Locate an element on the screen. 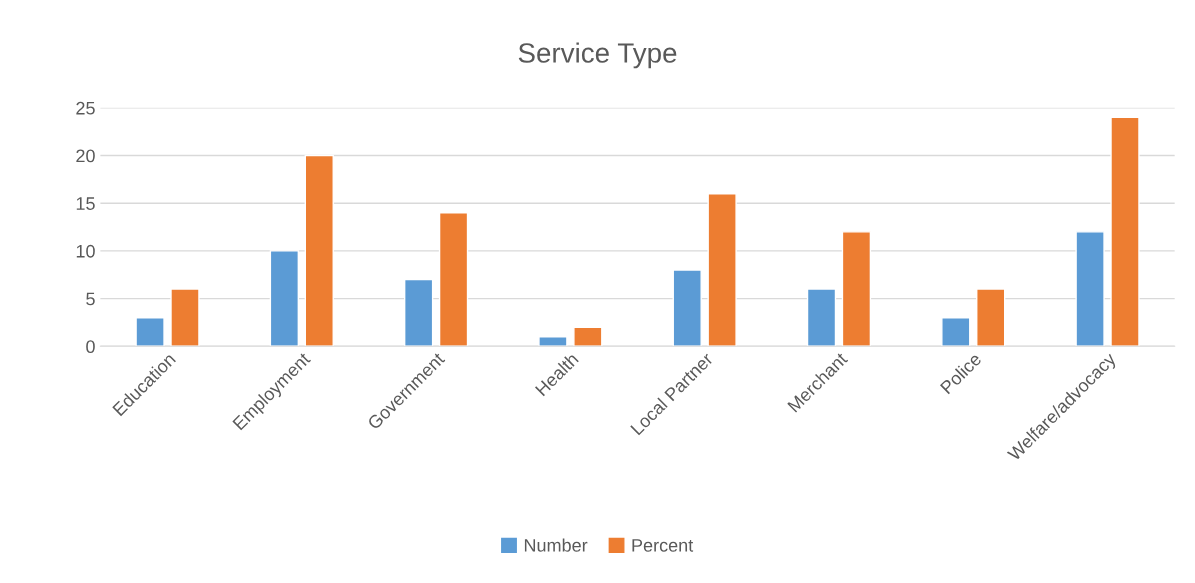 The width and height of the screenshot is (1195, 583). legend-label: Number is located at coordinates (556, 545).